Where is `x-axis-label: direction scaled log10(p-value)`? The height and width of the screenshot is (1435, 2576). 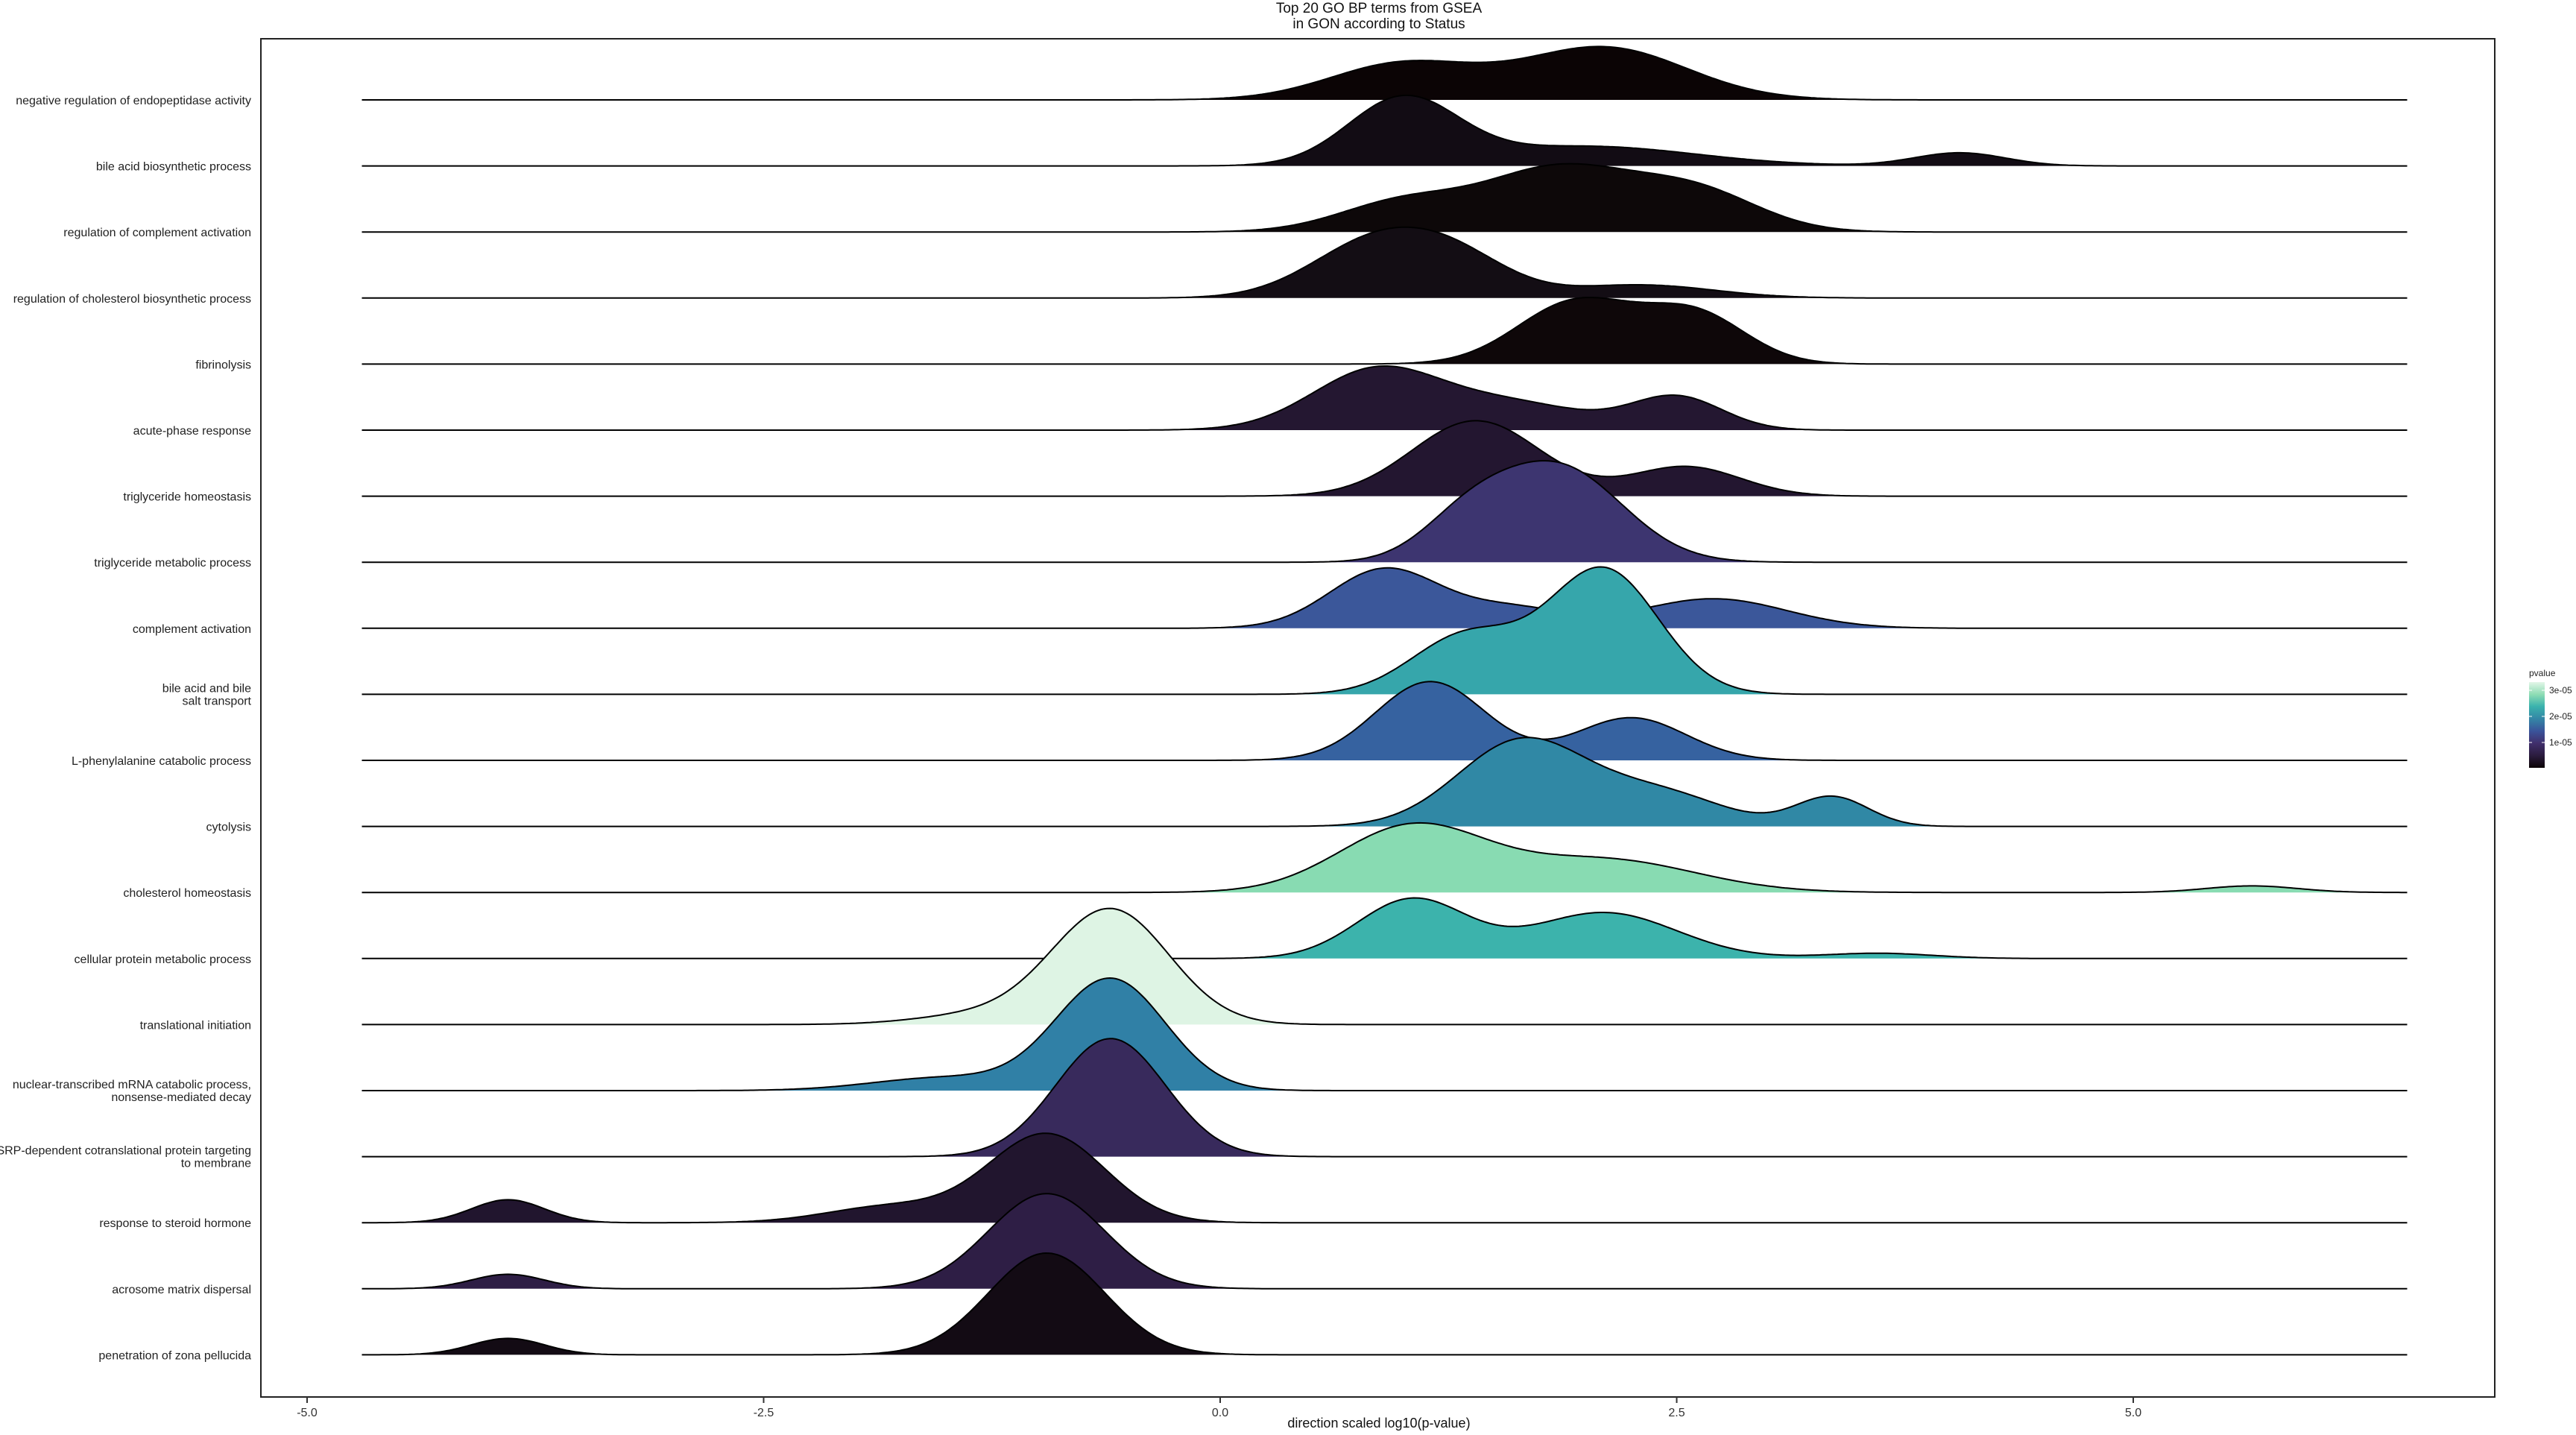 x-axis-label: direction scaled log10(p-value) is located at coordinates (1379, 1424).